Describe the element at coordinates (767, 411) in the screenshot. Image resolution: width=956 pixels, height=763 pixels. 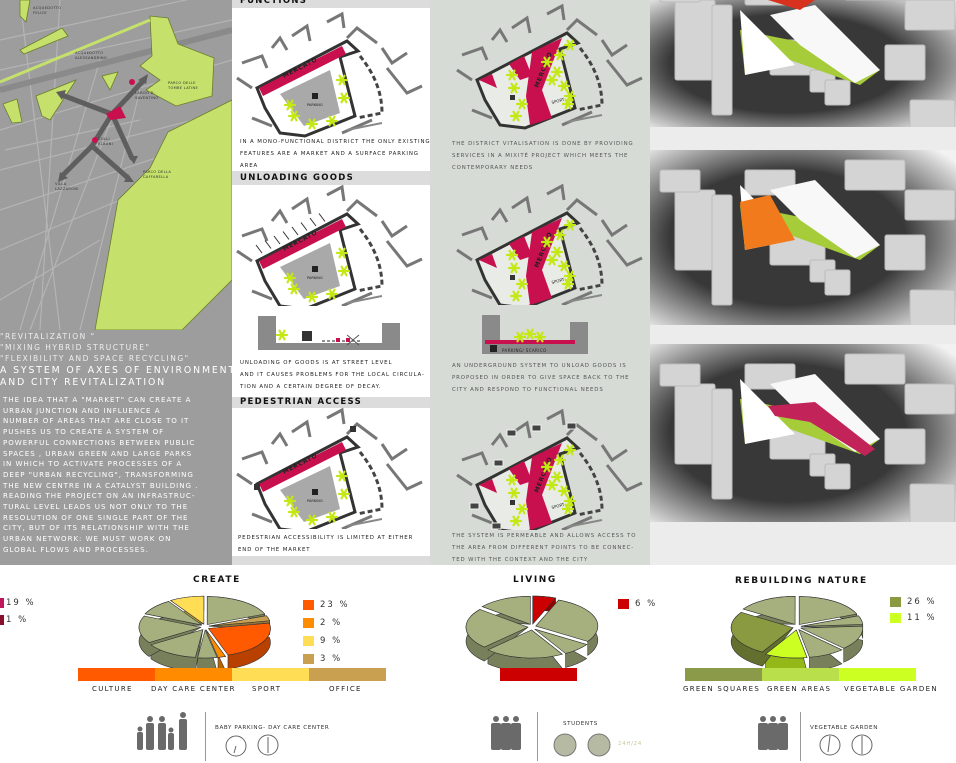
I see `building-volume` at that location.